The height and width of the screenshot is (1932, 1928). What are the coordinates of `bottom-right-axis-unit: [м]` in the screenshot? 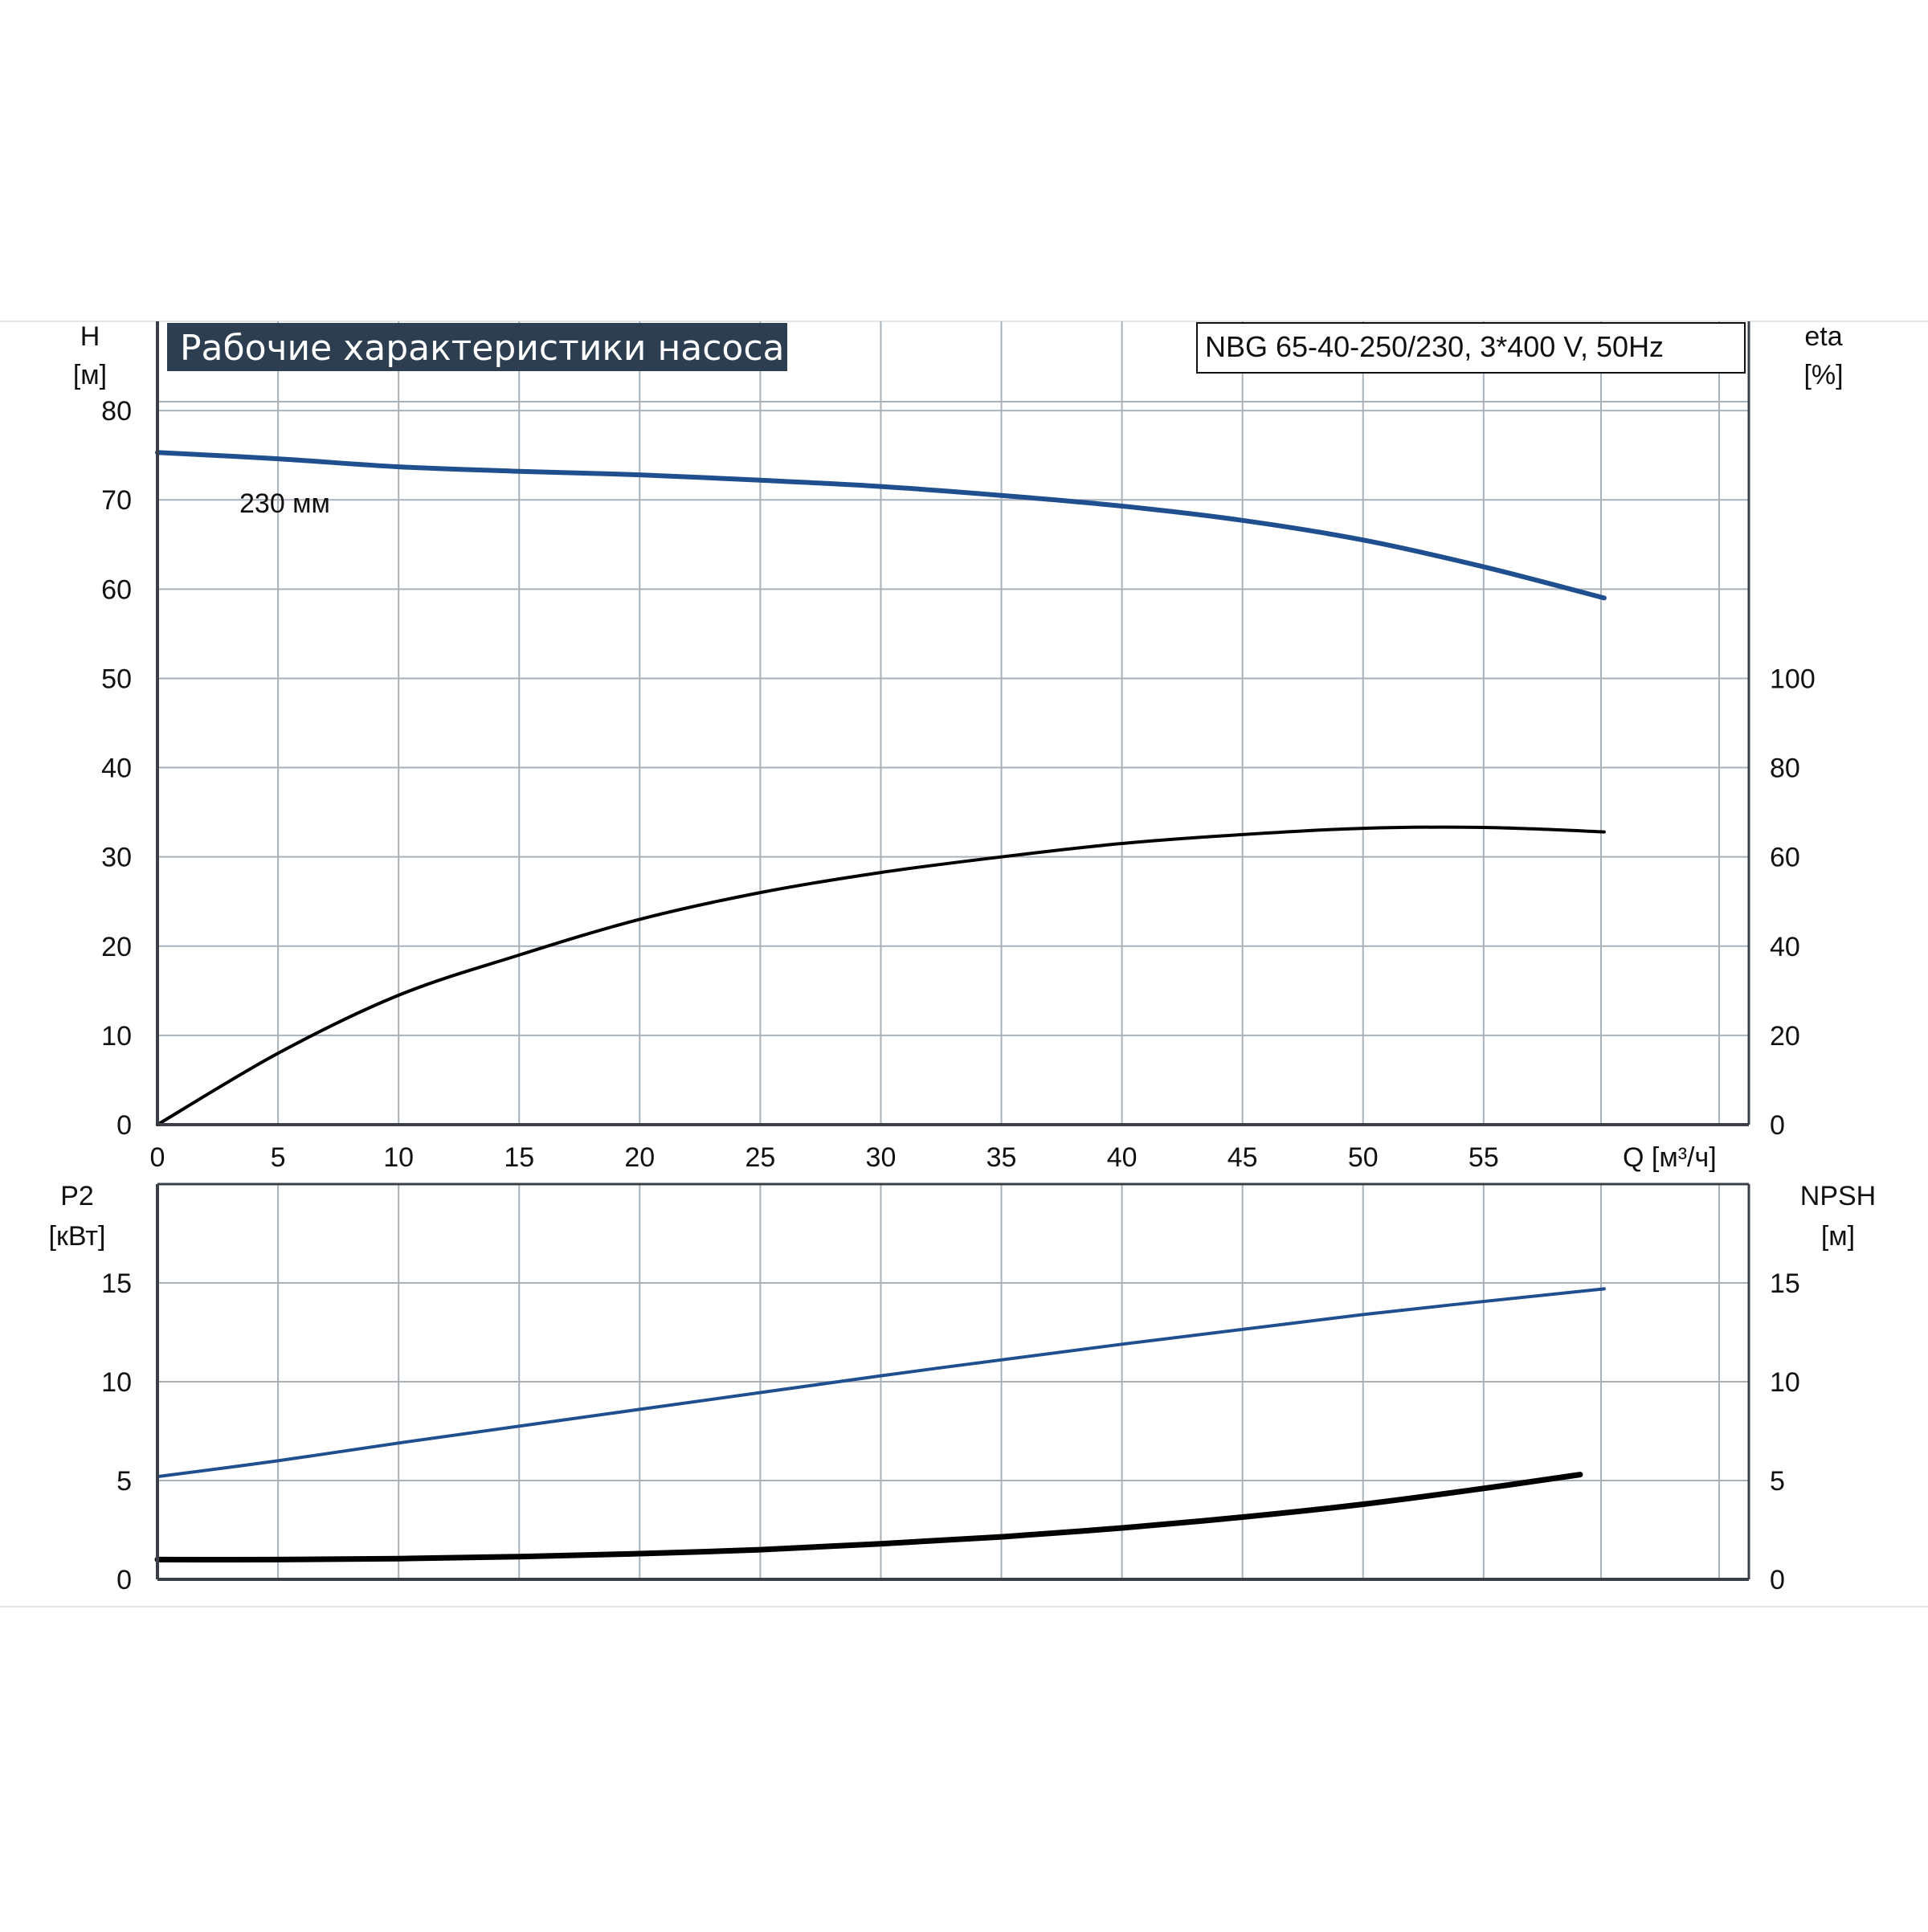 It's located at (1838, 1237).